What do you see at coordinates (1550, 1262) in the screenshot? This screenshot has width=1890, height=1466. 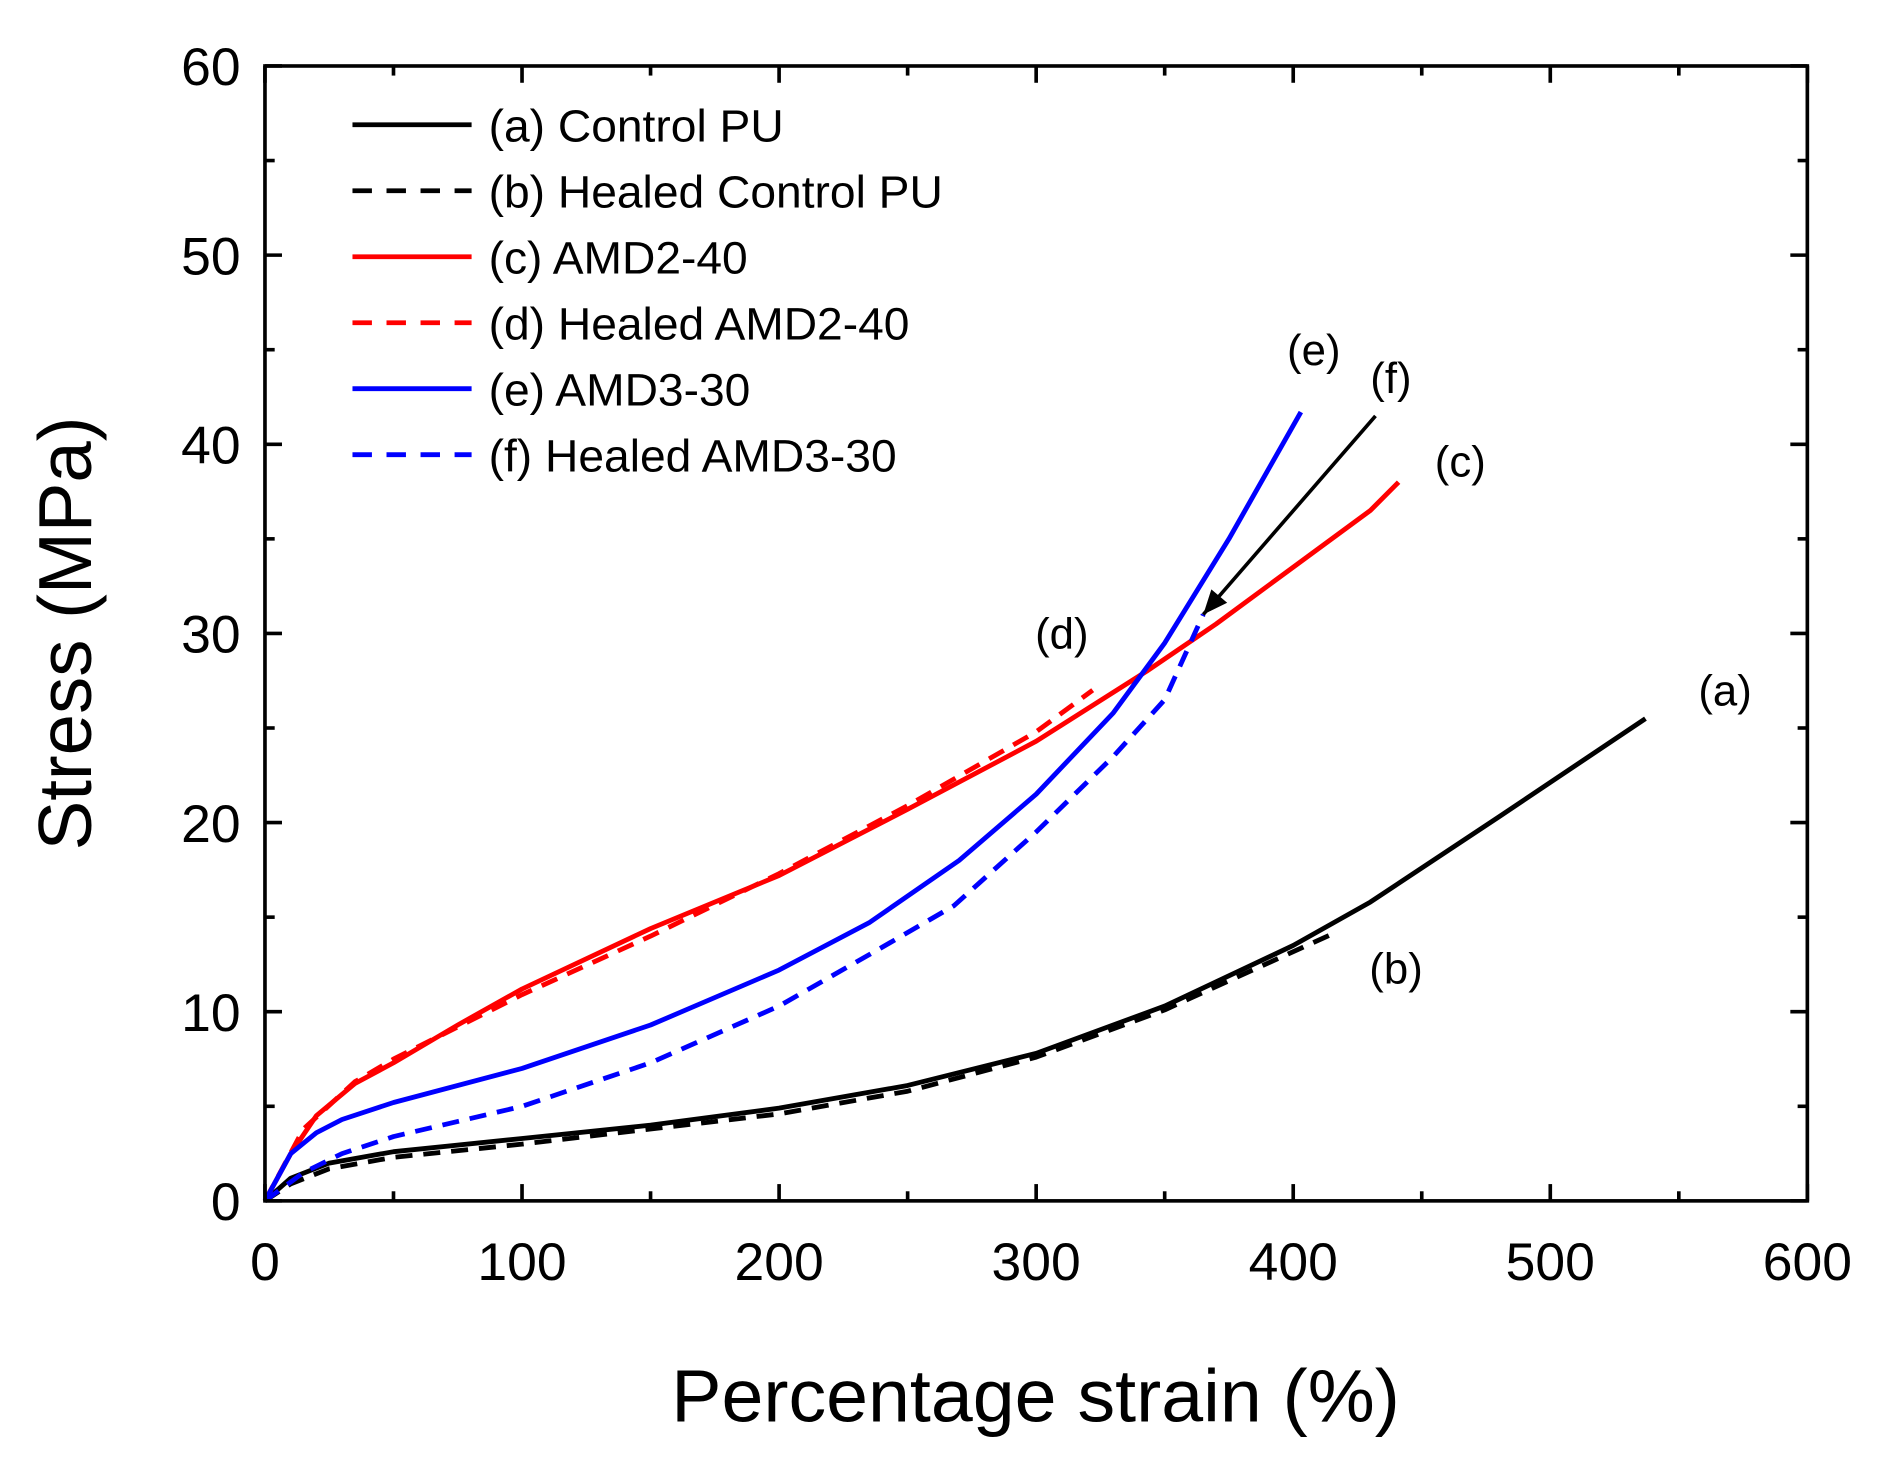 I see `x-tick-label: 500` at bounding box center [1550, 1262].